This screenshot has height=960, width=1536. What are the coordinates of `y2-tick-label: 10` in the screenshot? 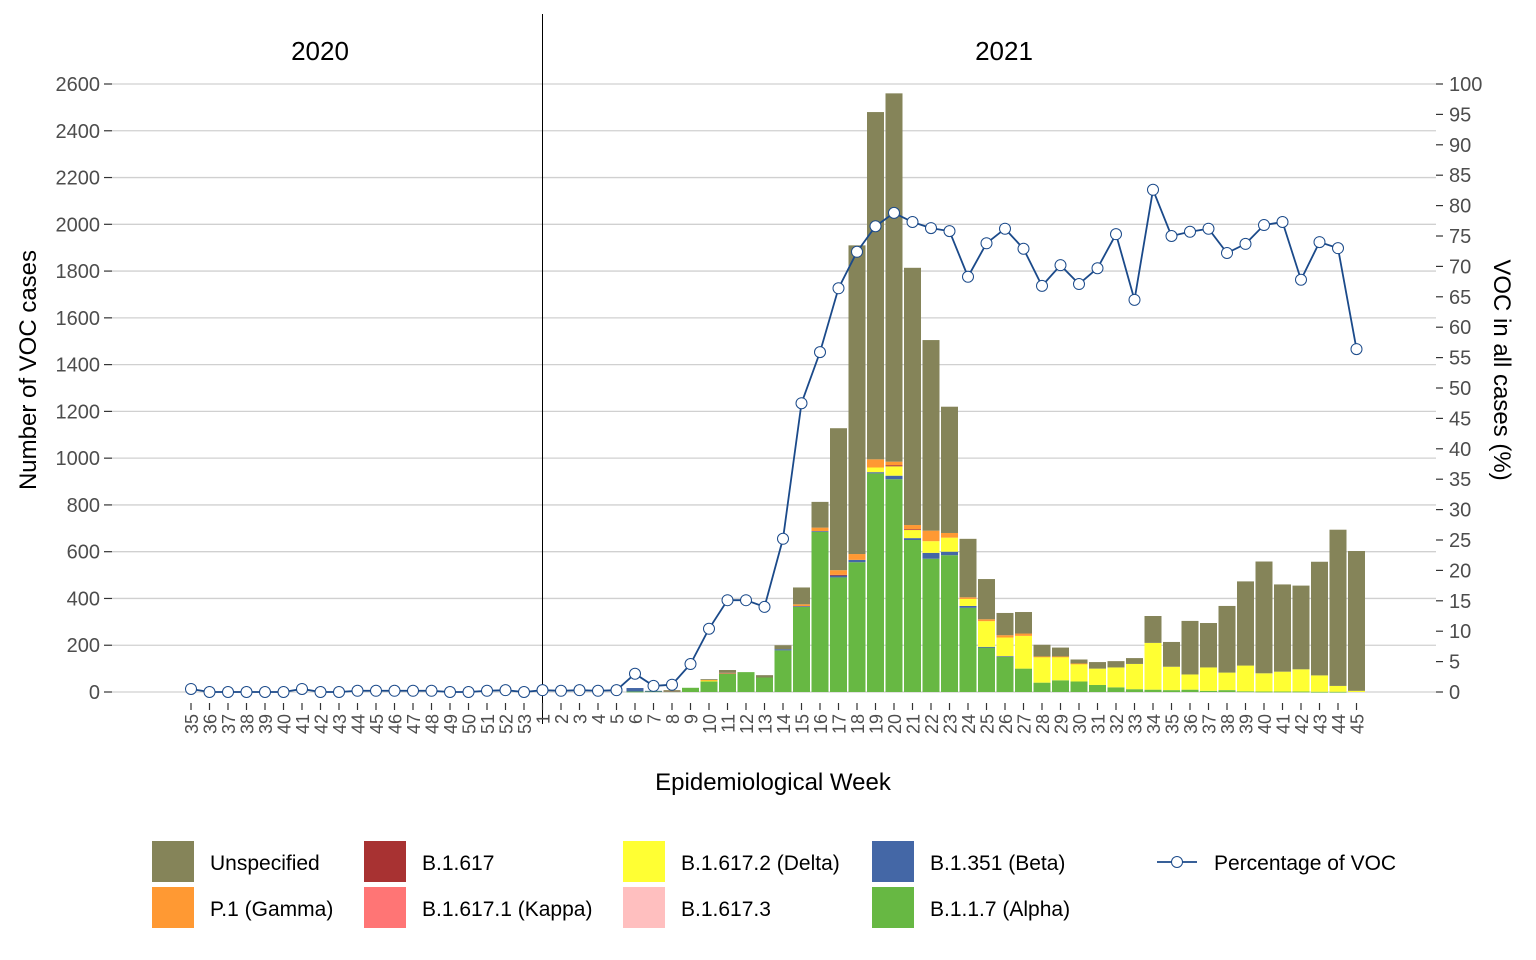 It's located at (1460, 632).